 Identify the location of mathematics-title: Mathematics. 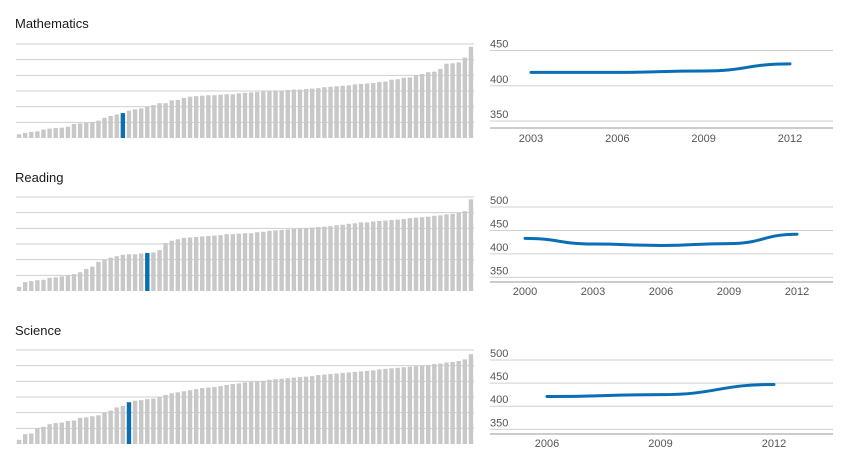
(52, 23).